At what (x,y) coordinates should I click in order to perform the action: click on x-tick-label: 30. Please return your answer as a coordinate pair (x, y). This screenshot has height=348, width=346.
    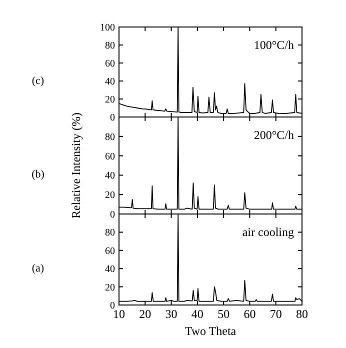
    Looking at the image, I should click on (171, 314).